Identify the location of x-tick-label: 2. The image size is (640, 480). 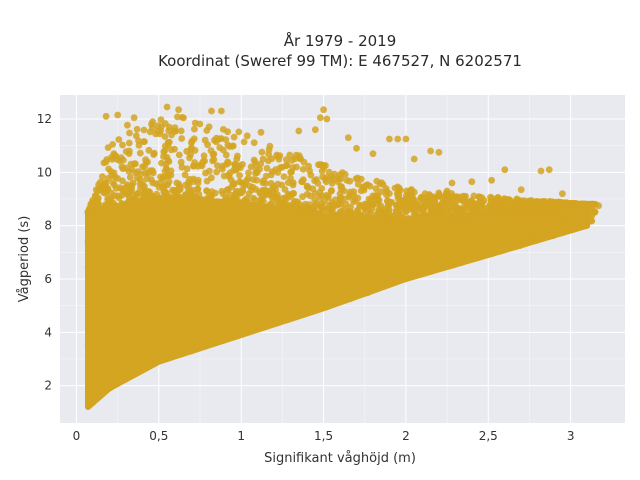
(406, 436).